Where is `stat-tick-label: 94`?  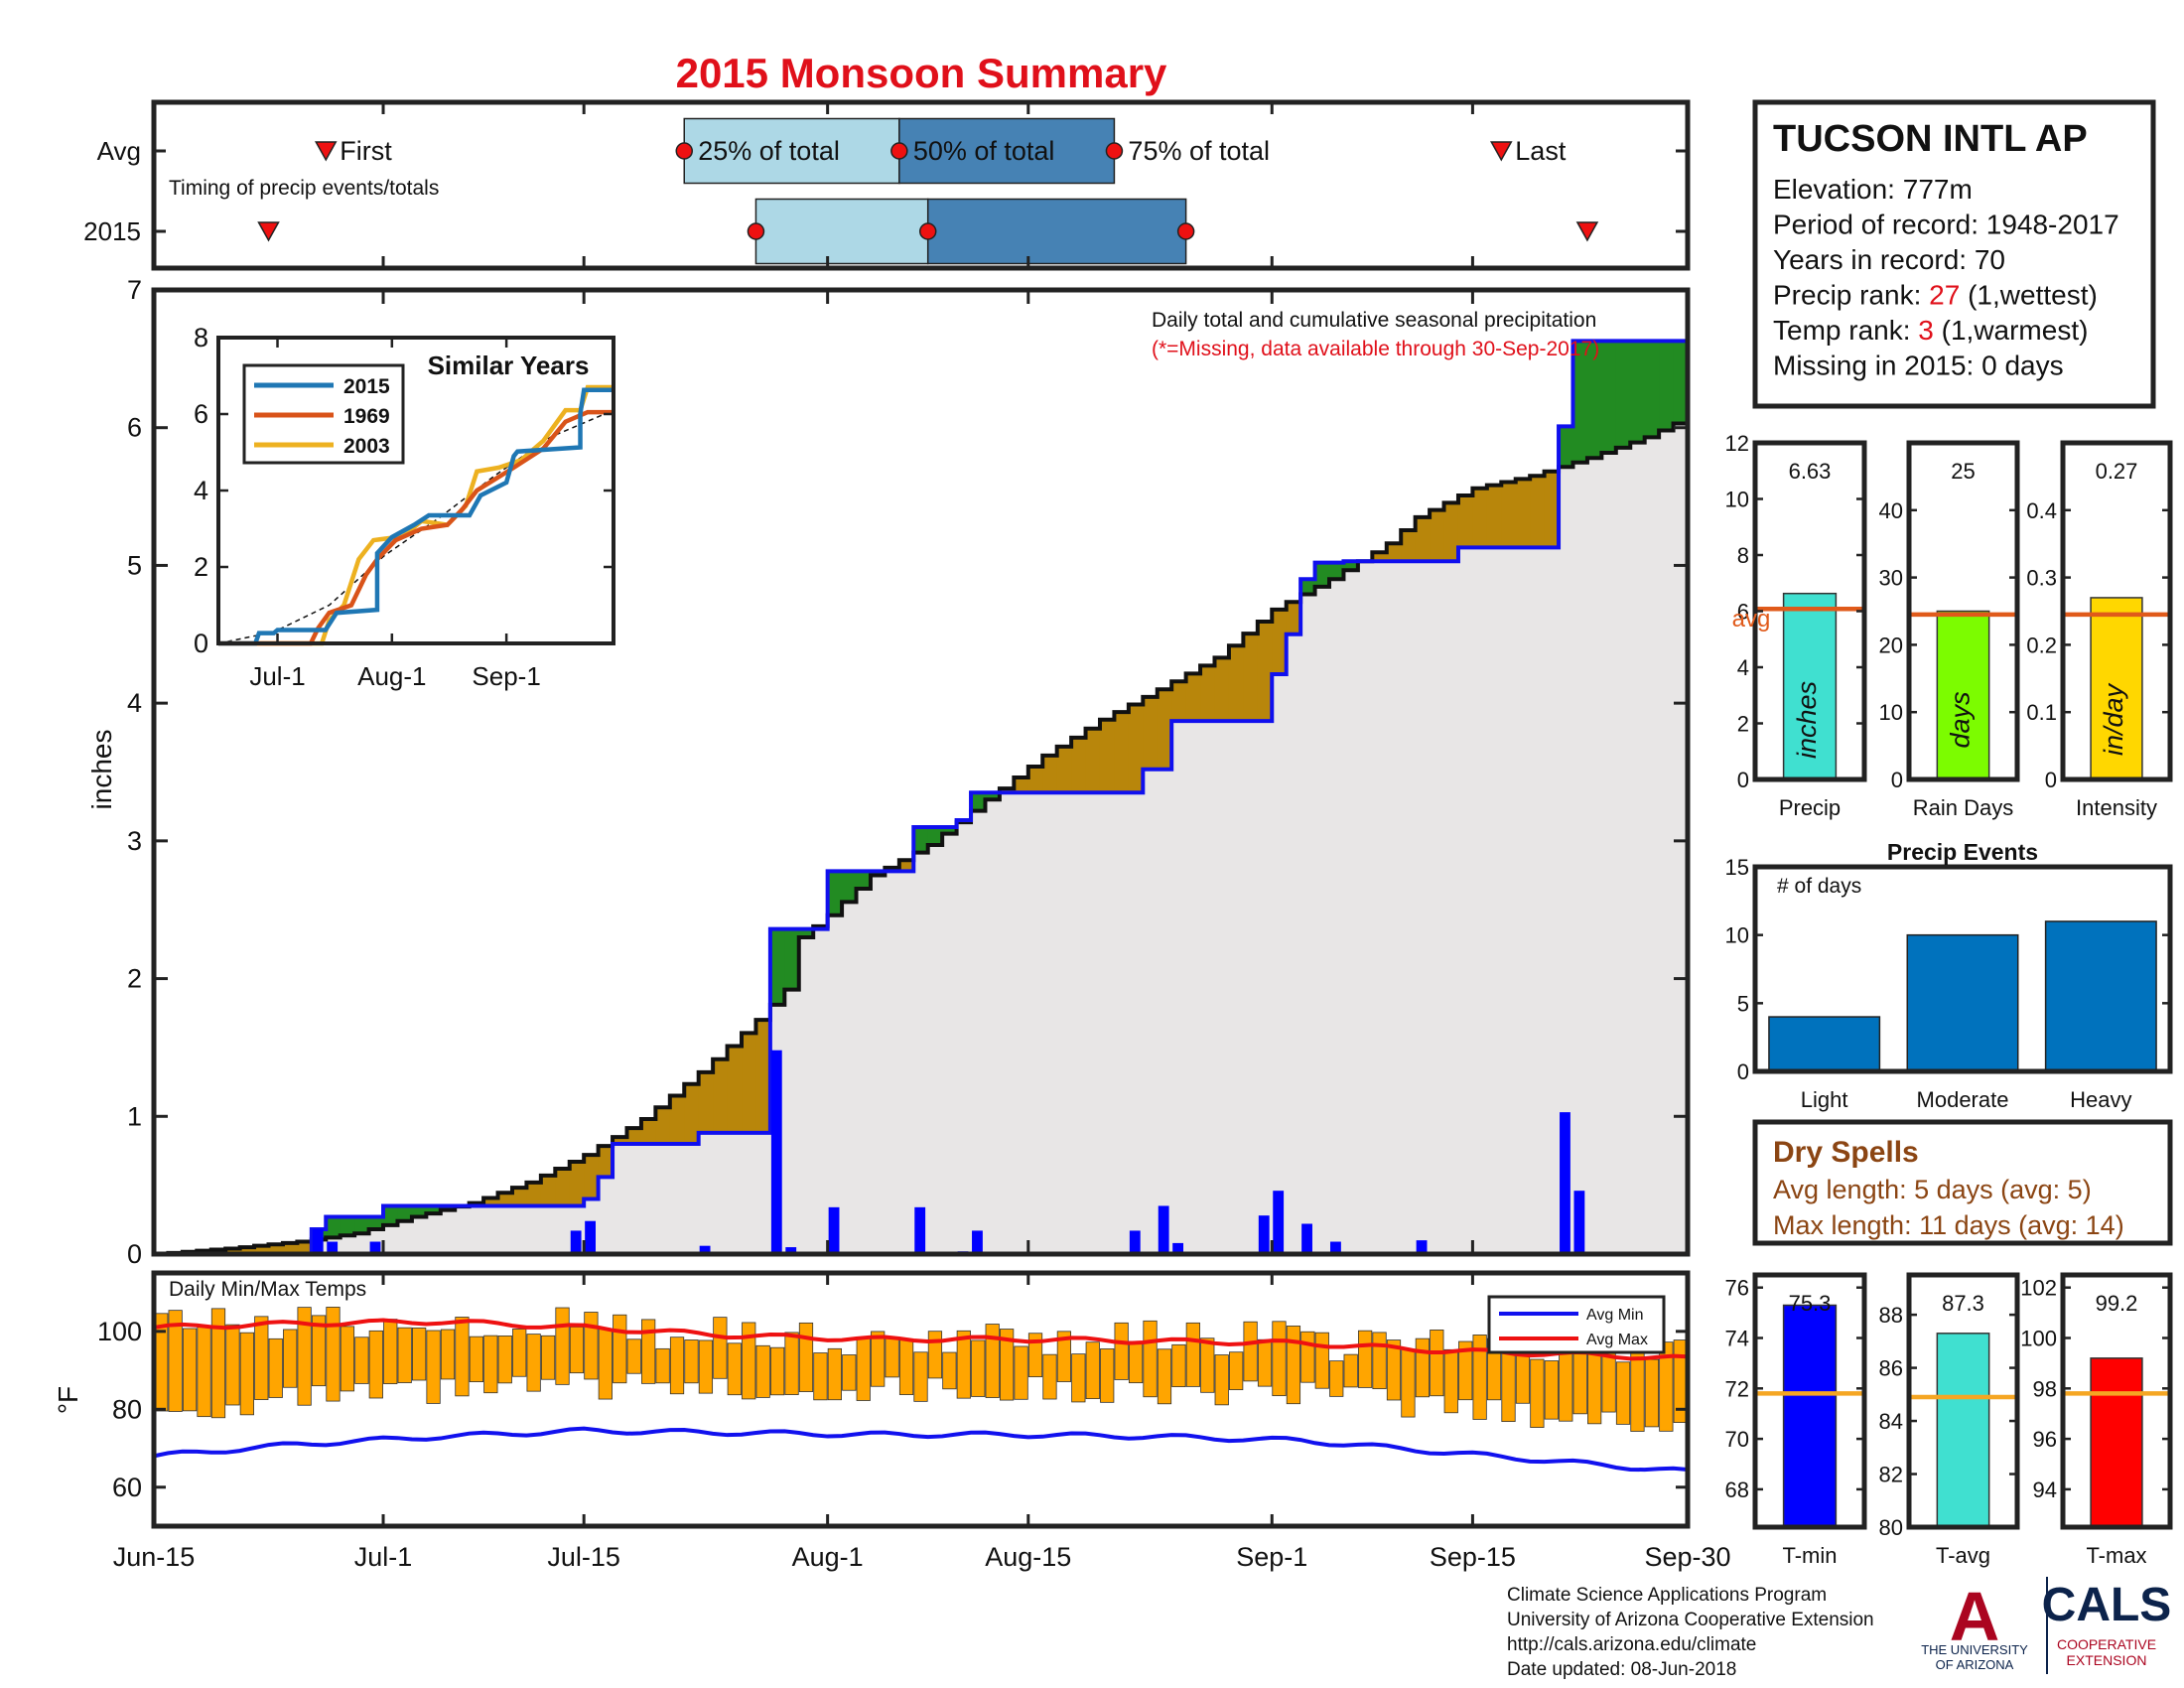
stat-tick-label: 94 is located at coordinates (2045, 1489).